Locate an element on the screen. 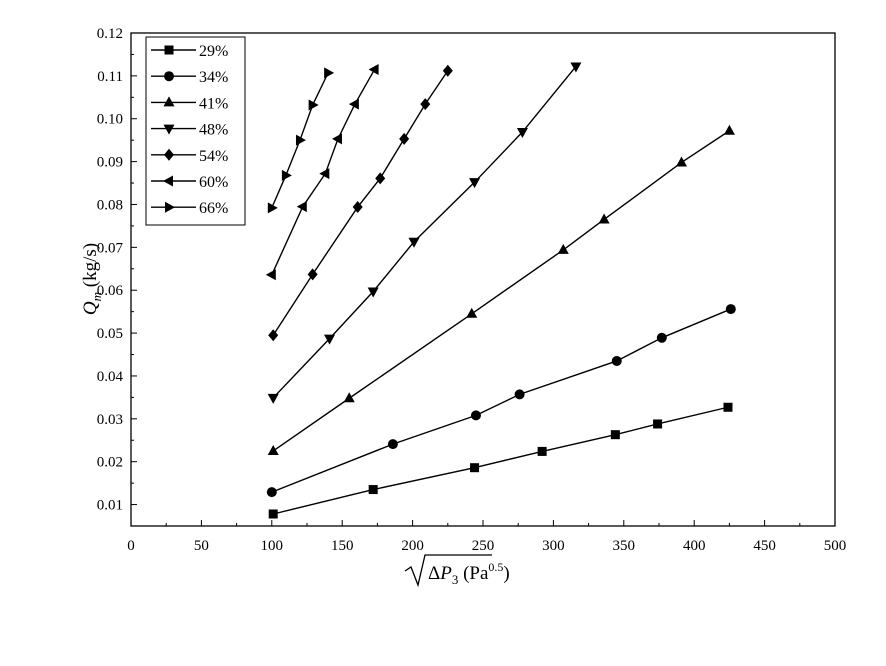 The height and width of the screenshot is (666, 886). legend-item: 66% is located at coordinates (189, 208).